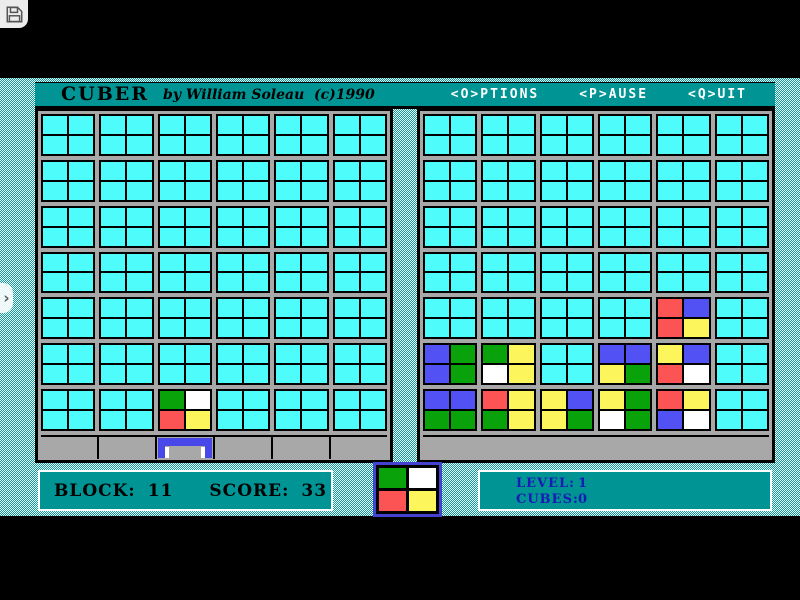  I want to click on save-button, so click(14, 14).